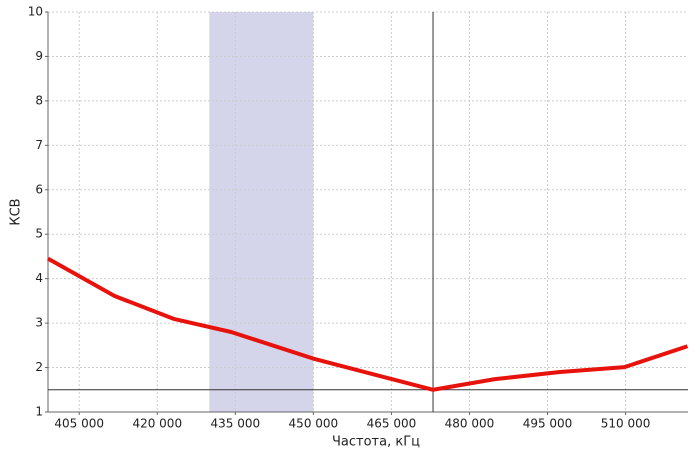 The image size is (700, 461). What do you see at coordinates (39, 145) in the screenshot?
I see `y-tick-label: 7` at bounding box center [39, 145].